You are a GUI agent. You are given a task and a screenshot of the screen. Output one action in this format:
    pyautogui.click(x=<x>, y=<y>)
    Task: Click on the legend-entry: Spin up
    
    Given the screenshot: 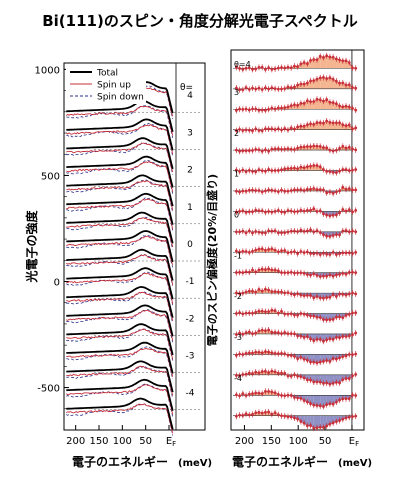 What is the action you would take?
    pyautogui.click(x=114, y=86)
    